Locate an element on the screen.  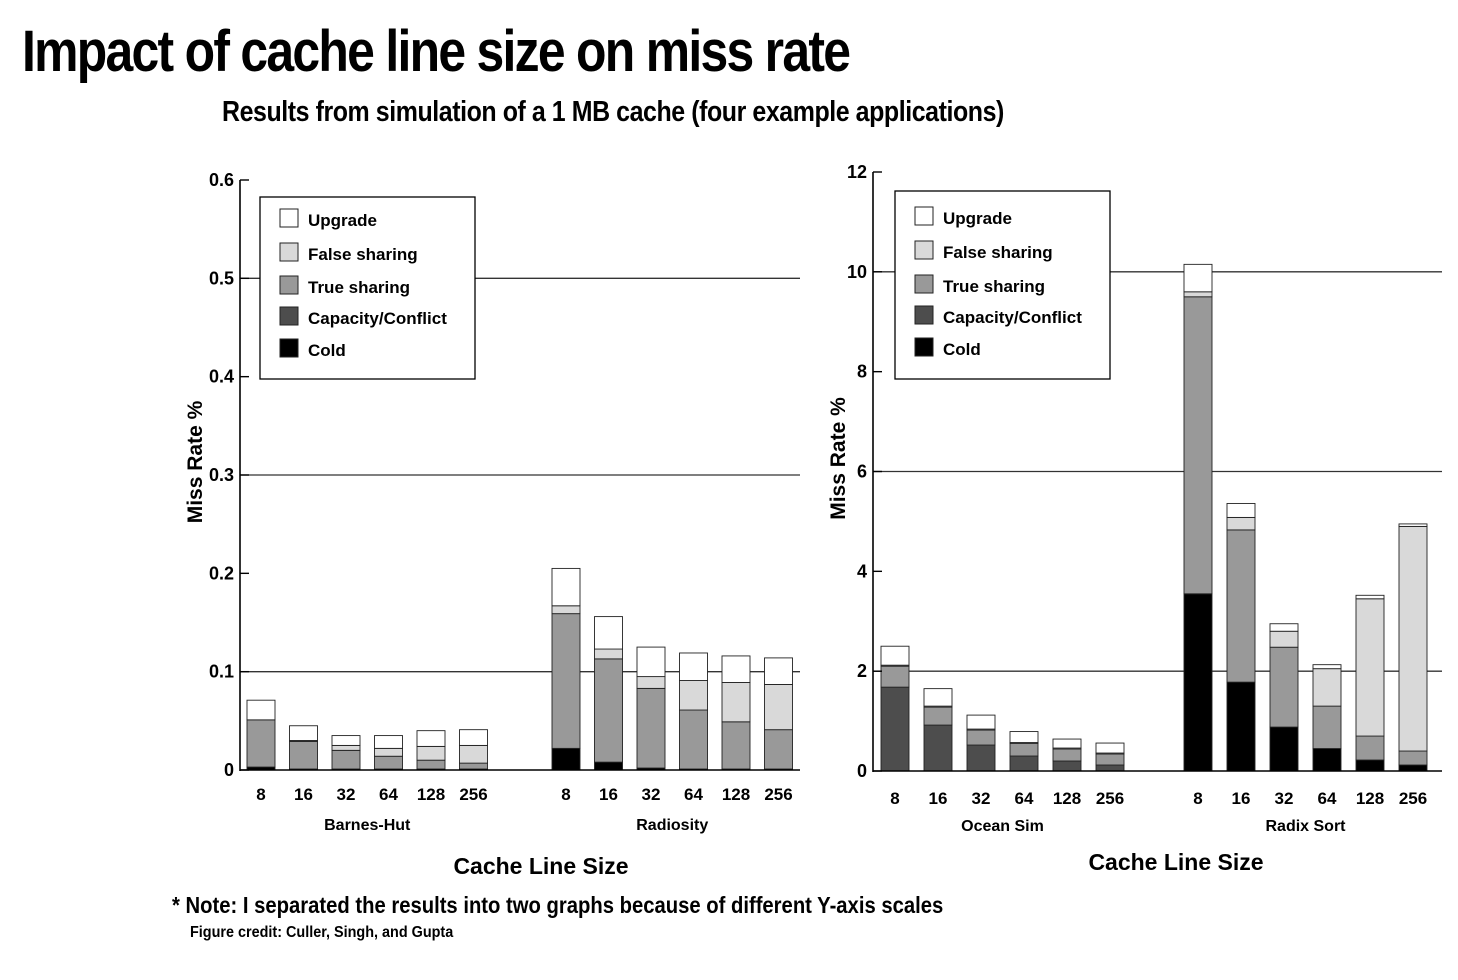
group-label-ocean-sim: Ocean Sim is located at coordinates (1002, 826).